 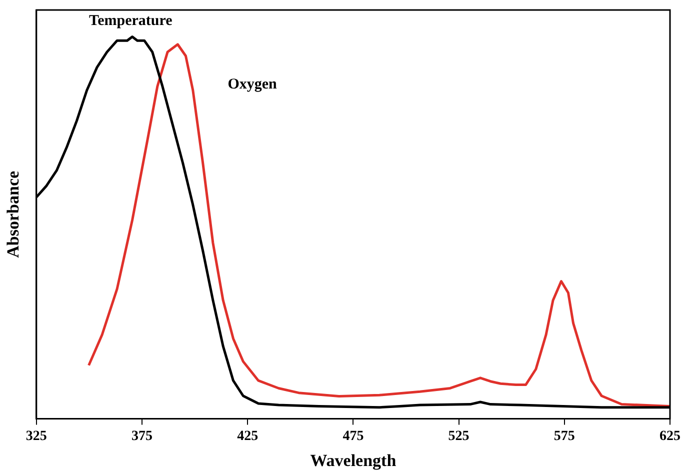 What do you see at coordinates (459, 436) in the screenshot?
I see `x-tick-label: 525` at bounding box center [459, 436].